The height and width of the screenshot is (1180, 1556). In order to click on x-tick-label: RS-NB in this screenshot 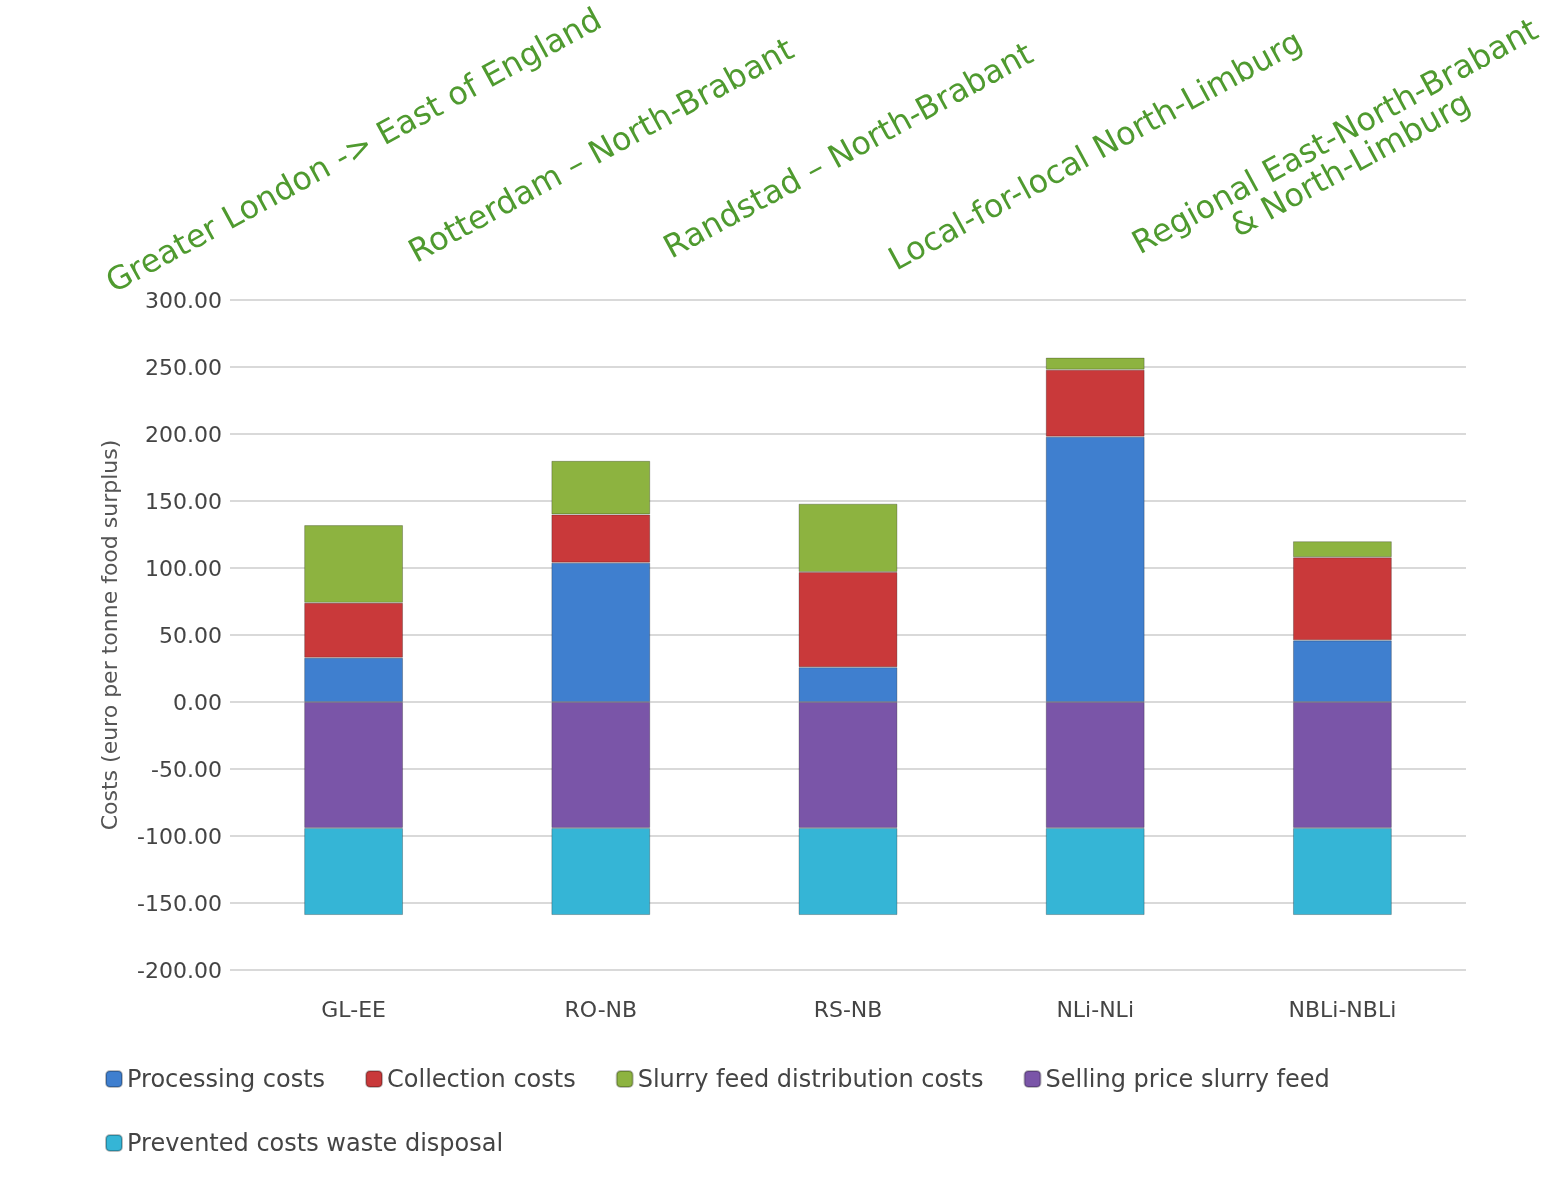, I will do `click(848, 1009)`.